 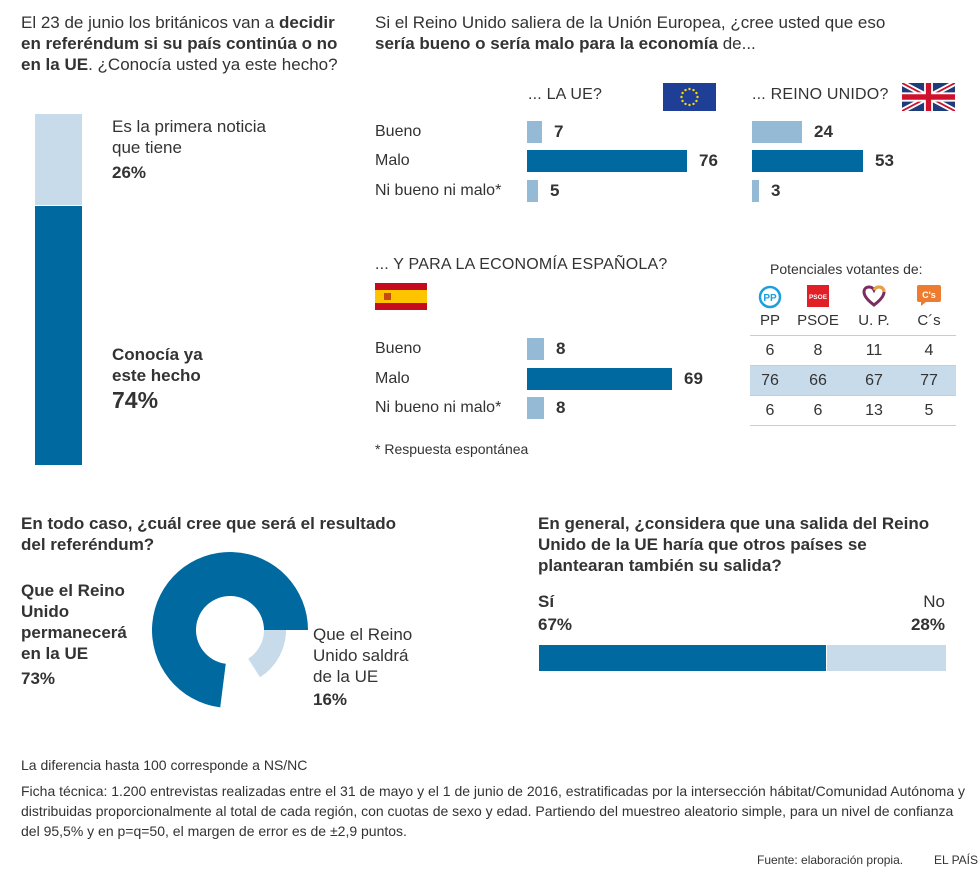 I want to click on ciudadanos-logo-icon: C's, so click(x=929, y=299).